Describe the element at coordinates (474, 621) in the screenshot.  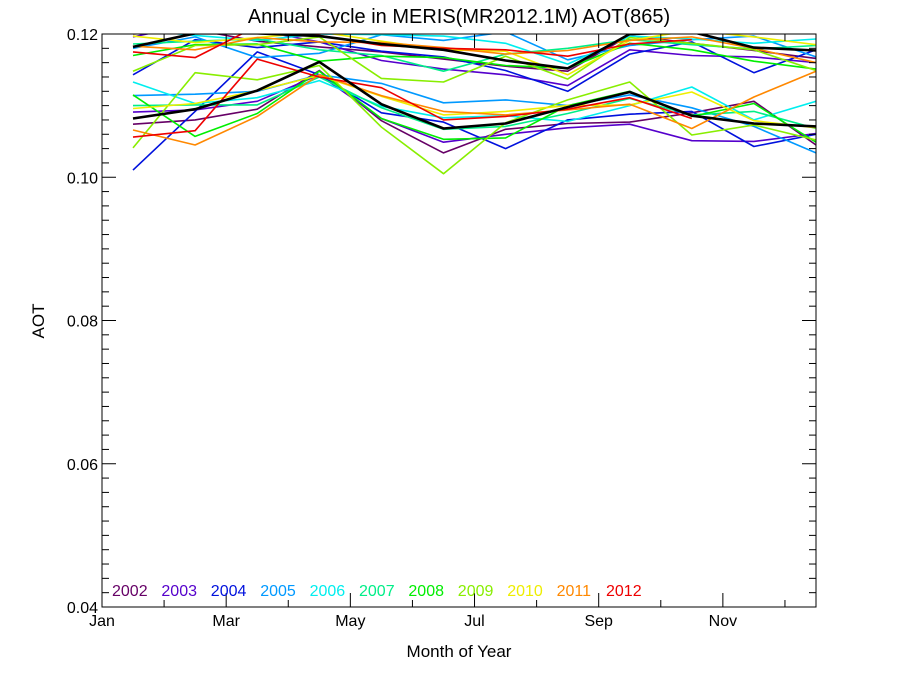
I see `x-tick-label: Jul` at that location.